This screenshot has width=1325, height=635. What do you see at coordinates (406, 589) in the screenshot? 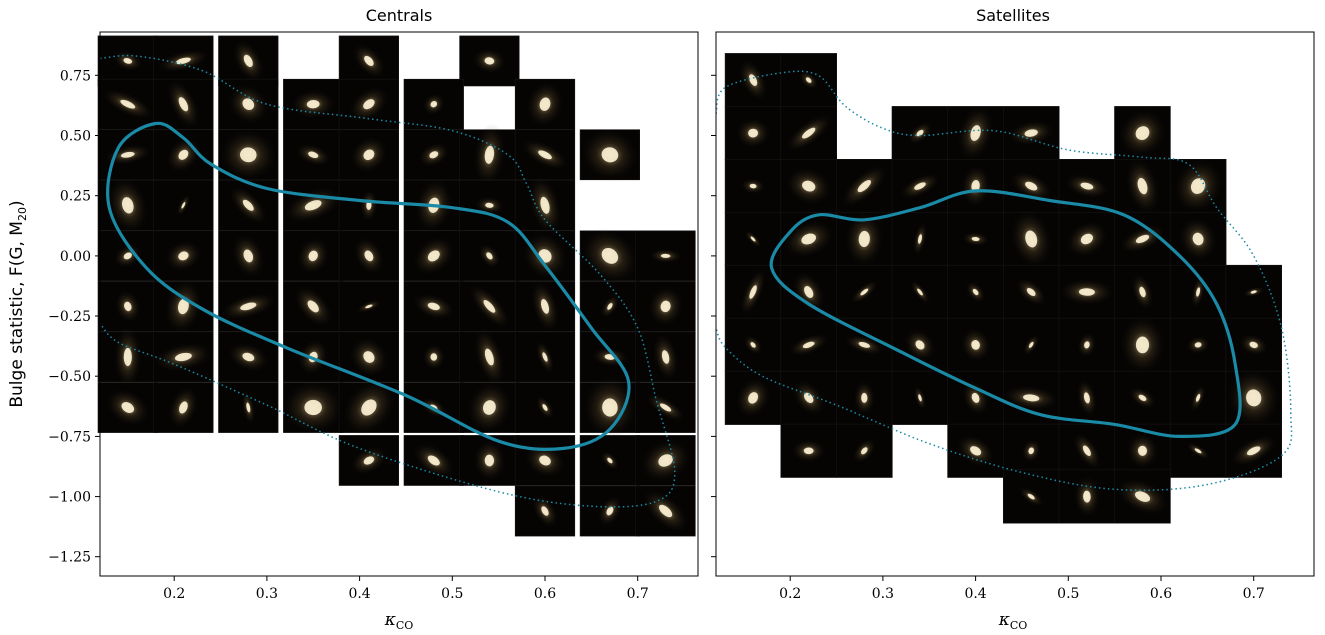
I see `x-axis-centrals: 0.2 0.3 0.4 0.5 0.6 0.7` at bounding box center [406, 589].